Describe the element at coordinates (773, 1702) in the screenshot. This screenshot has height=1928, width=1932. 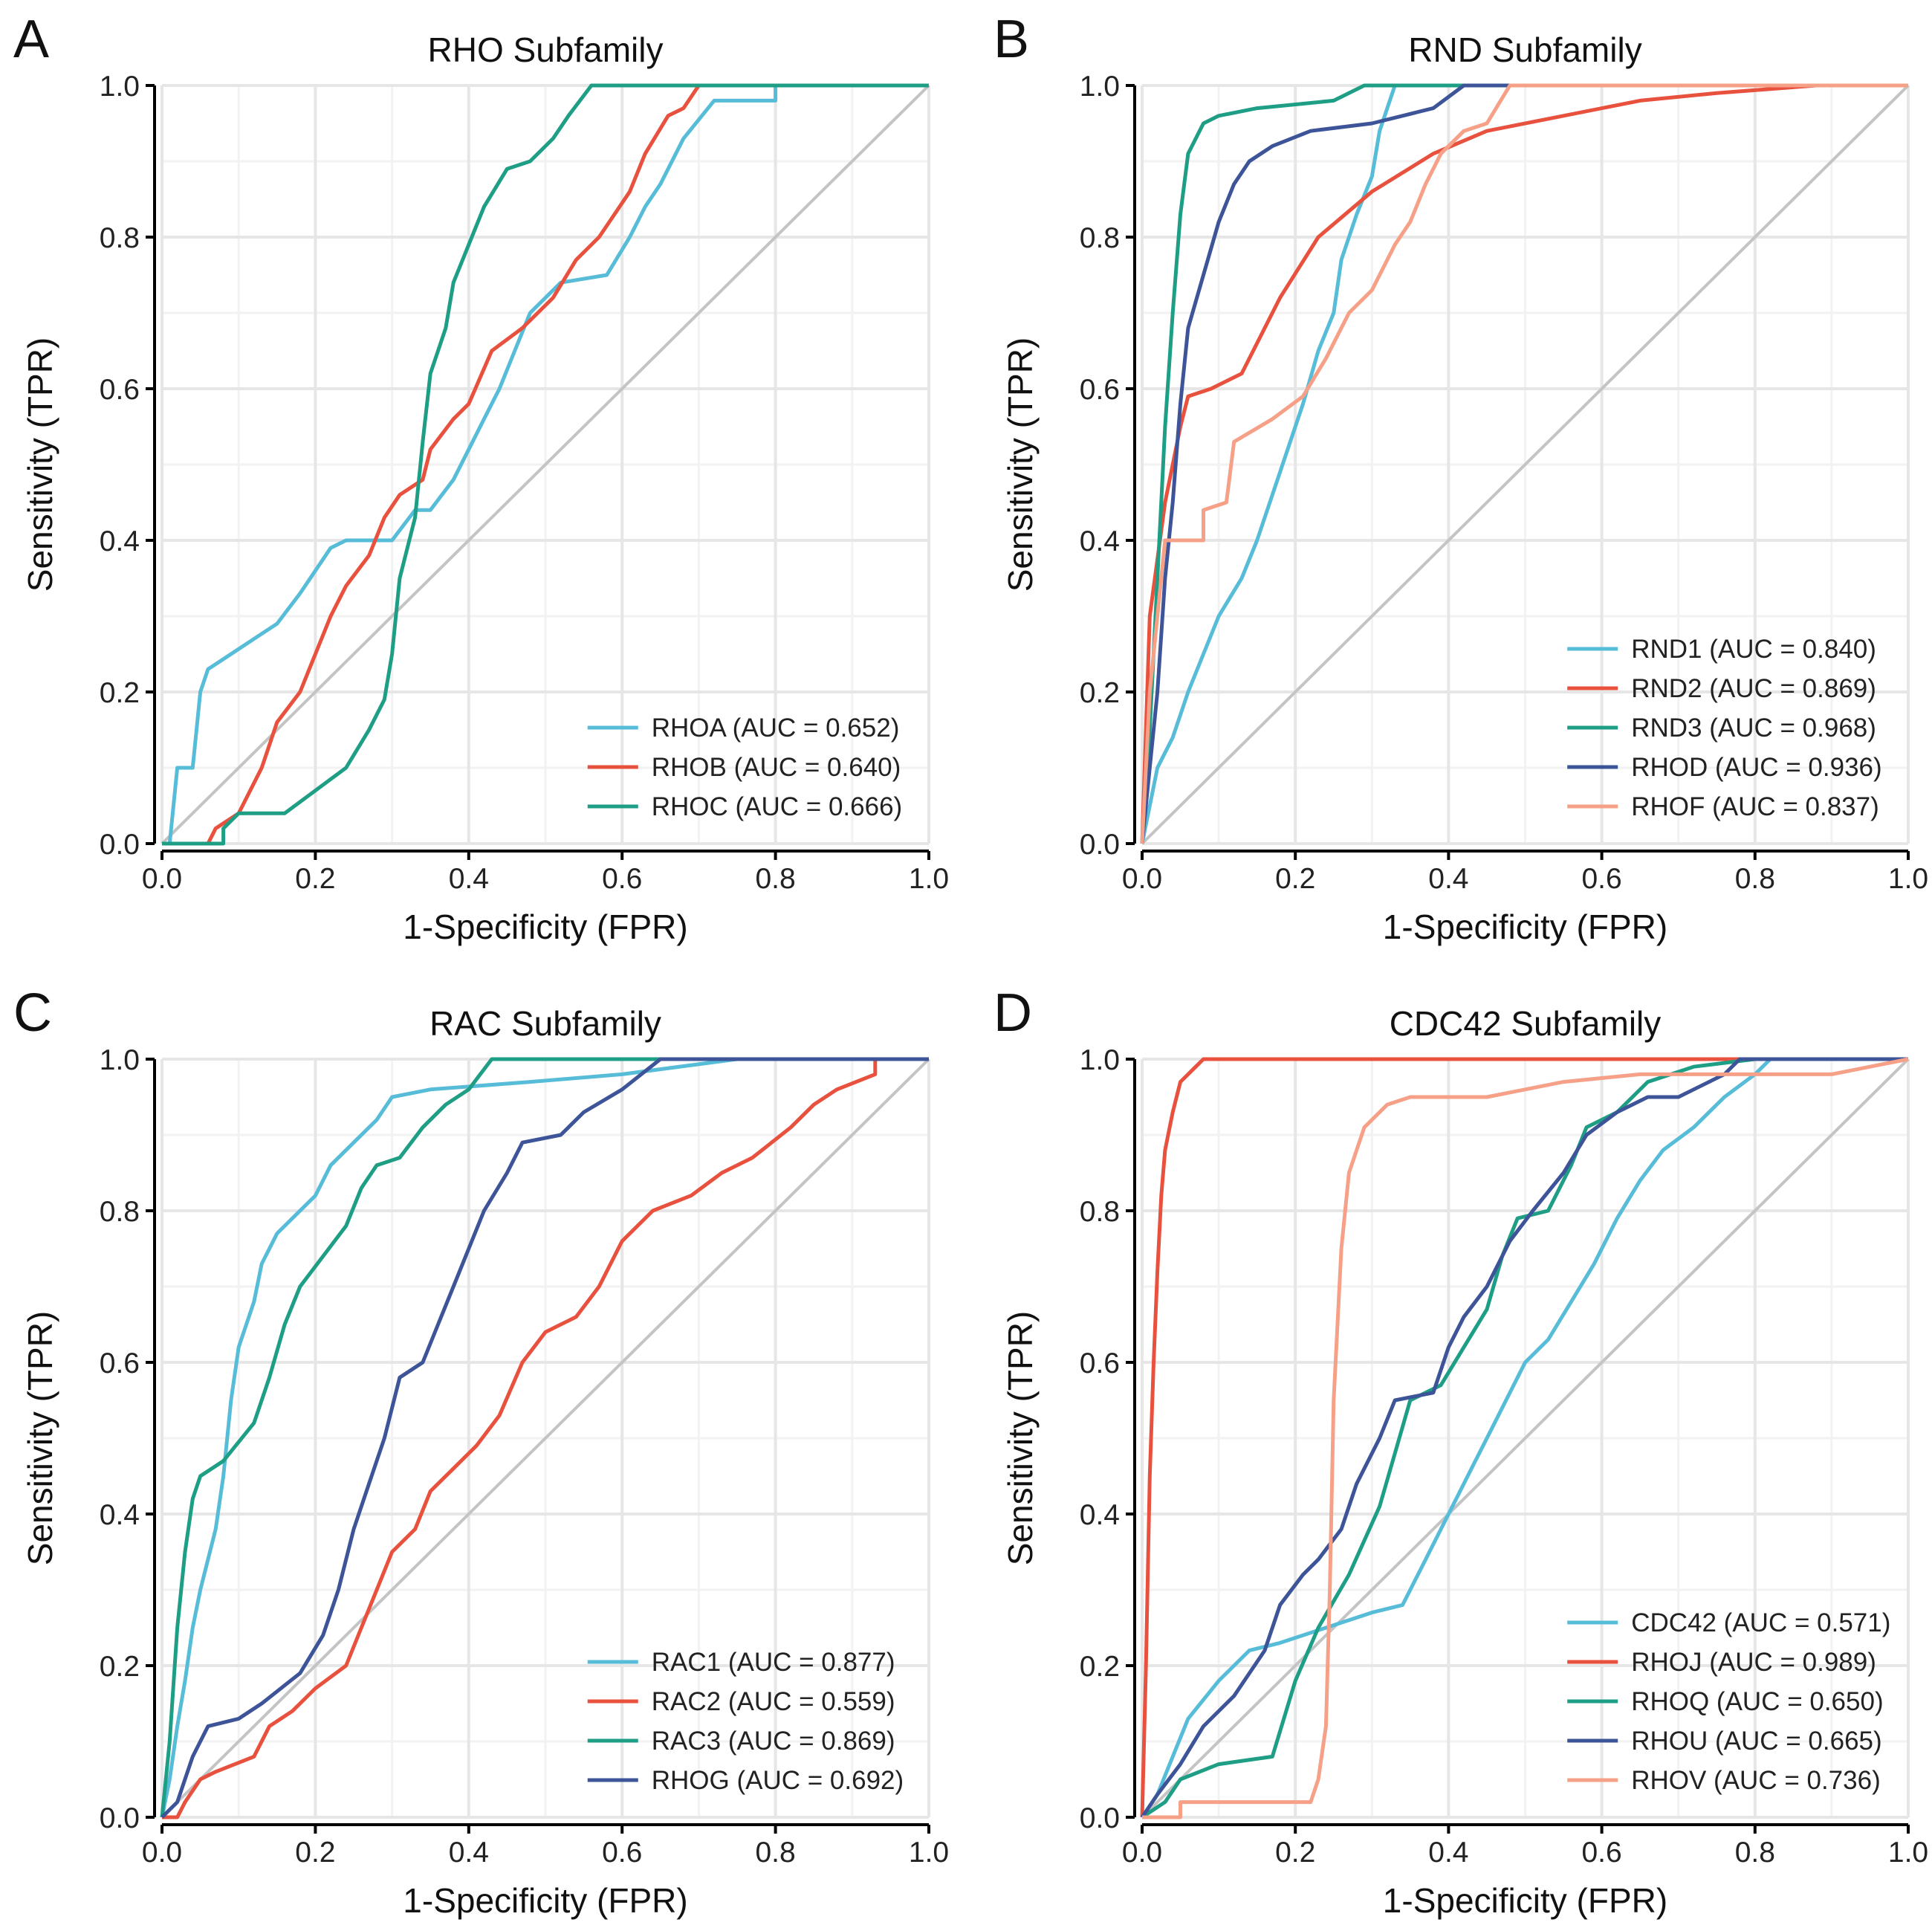
I see `legend-label: RAC2 (AUC = 0.559)` at that location.